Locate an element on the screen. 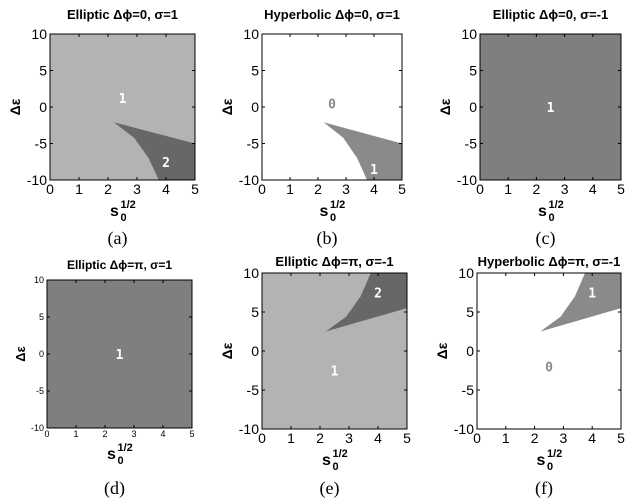 Image resolution: width=630 pixels, height=500 pixels. panel-caption: (c) is located at coordinates (546, 238).